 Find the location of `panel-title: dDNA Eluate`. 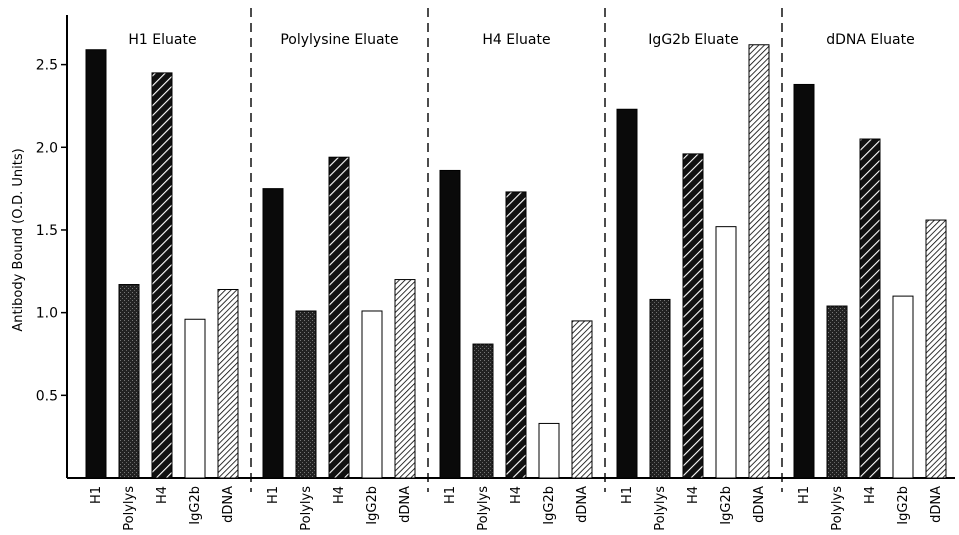

panel-title: dDNA Eluate is located at coordinates (870, 40).